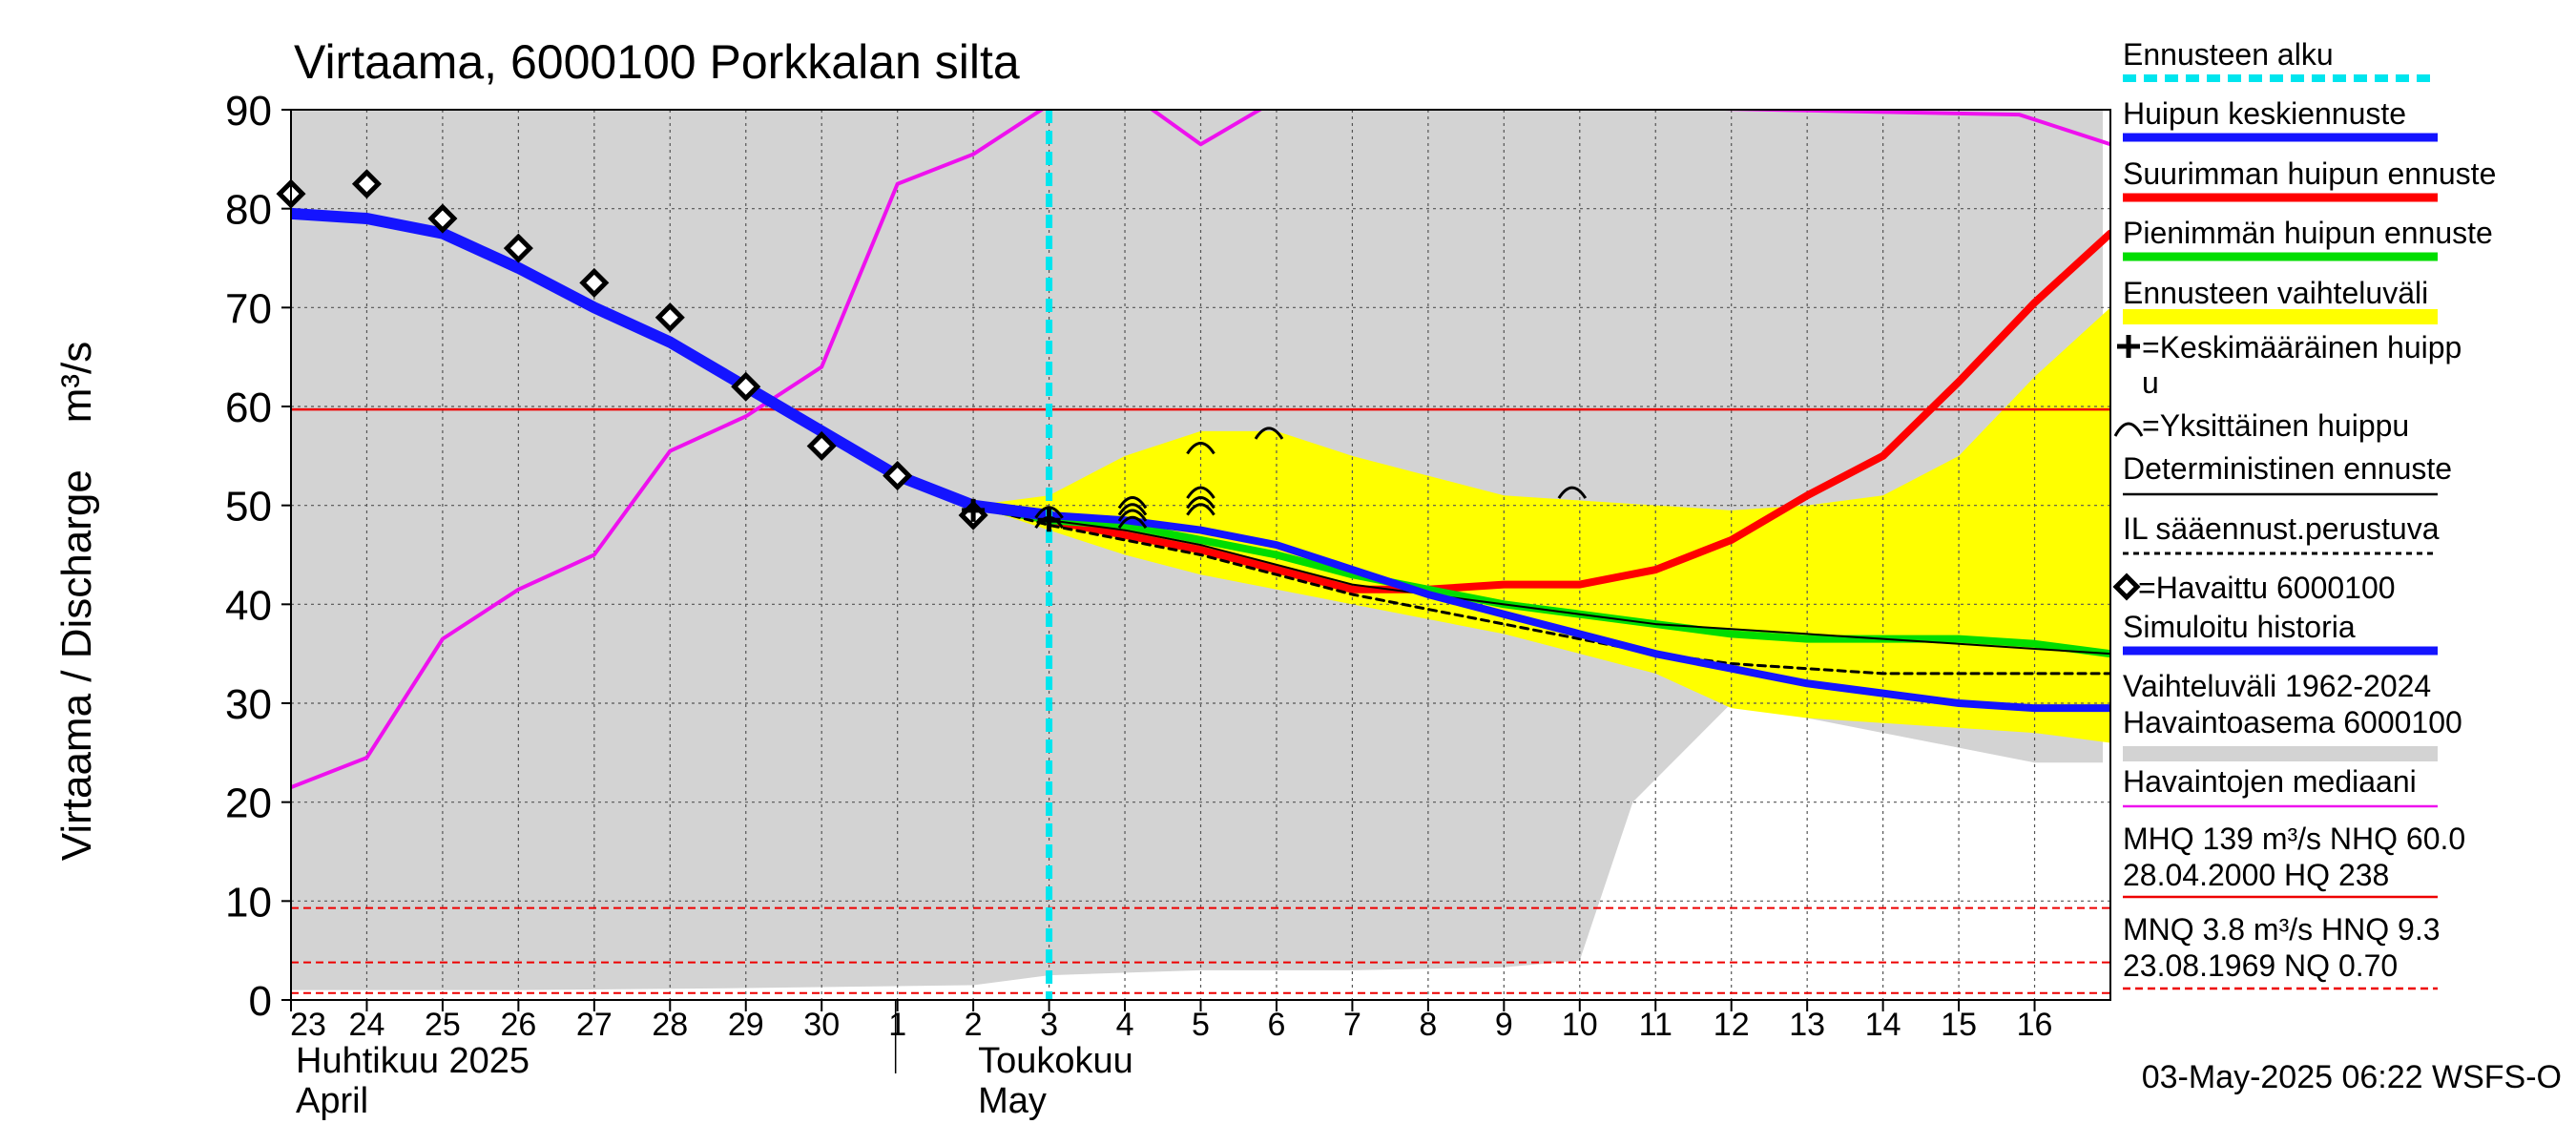 Image resolution: width=2576 pixels, height=1145 pixels. I want to click on legend-item: Havaintojen mediaani, so click(2280, 786).